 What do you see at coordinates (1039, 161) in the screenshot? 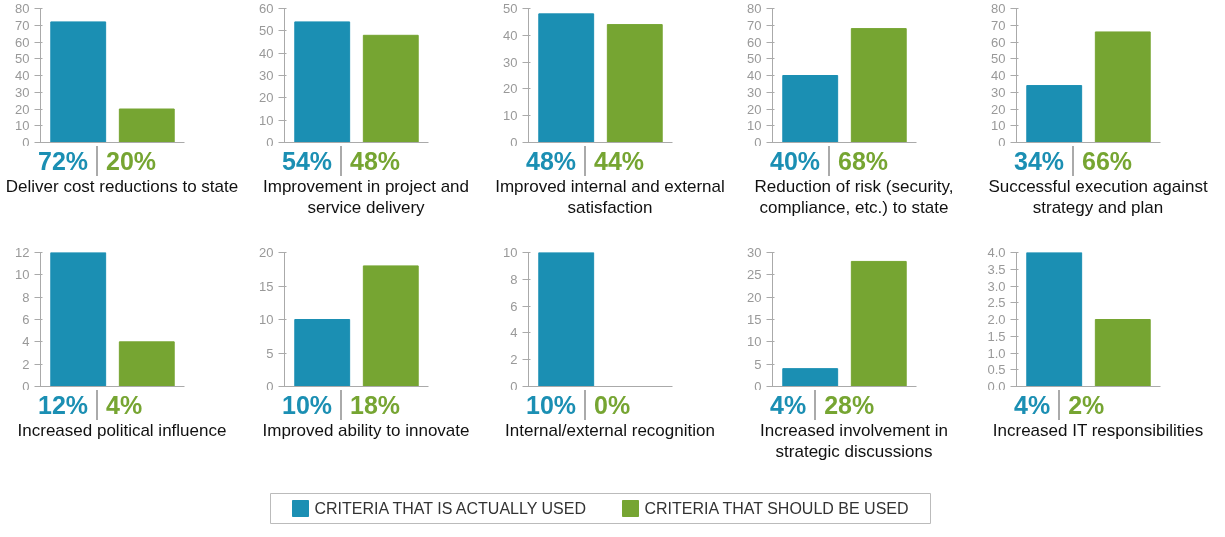
I see `data-label: 34%` at bounding box center [1039, 161].